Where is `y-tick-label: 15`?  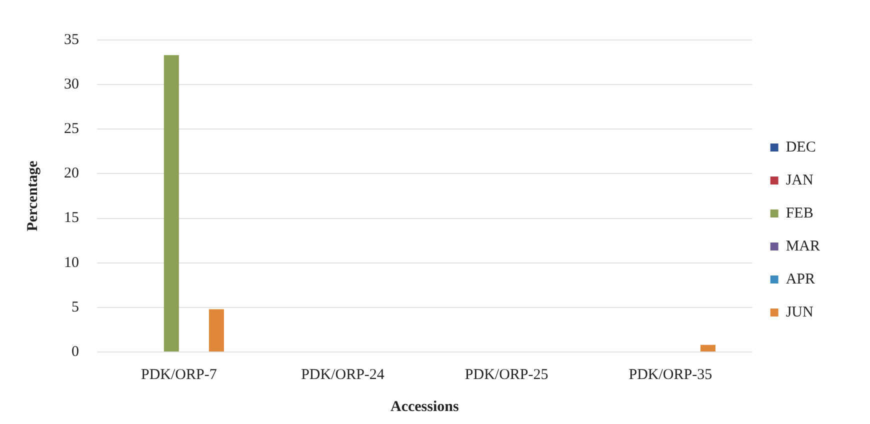
y-tick-label: 15 is located at coordinates (71, 218).